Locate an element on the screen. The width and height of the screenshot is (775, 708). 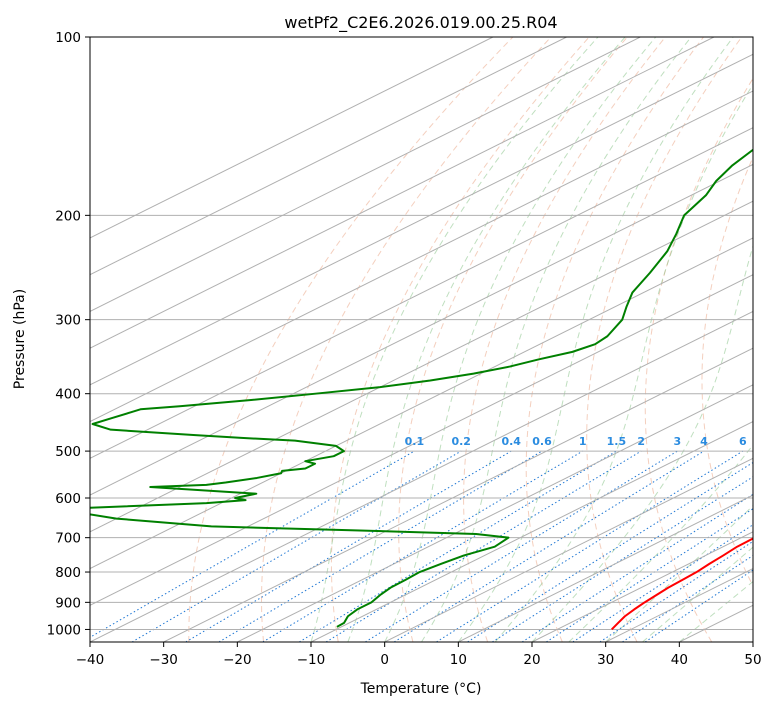
y-tick-label: 900 is located at coordinates (68, 603).